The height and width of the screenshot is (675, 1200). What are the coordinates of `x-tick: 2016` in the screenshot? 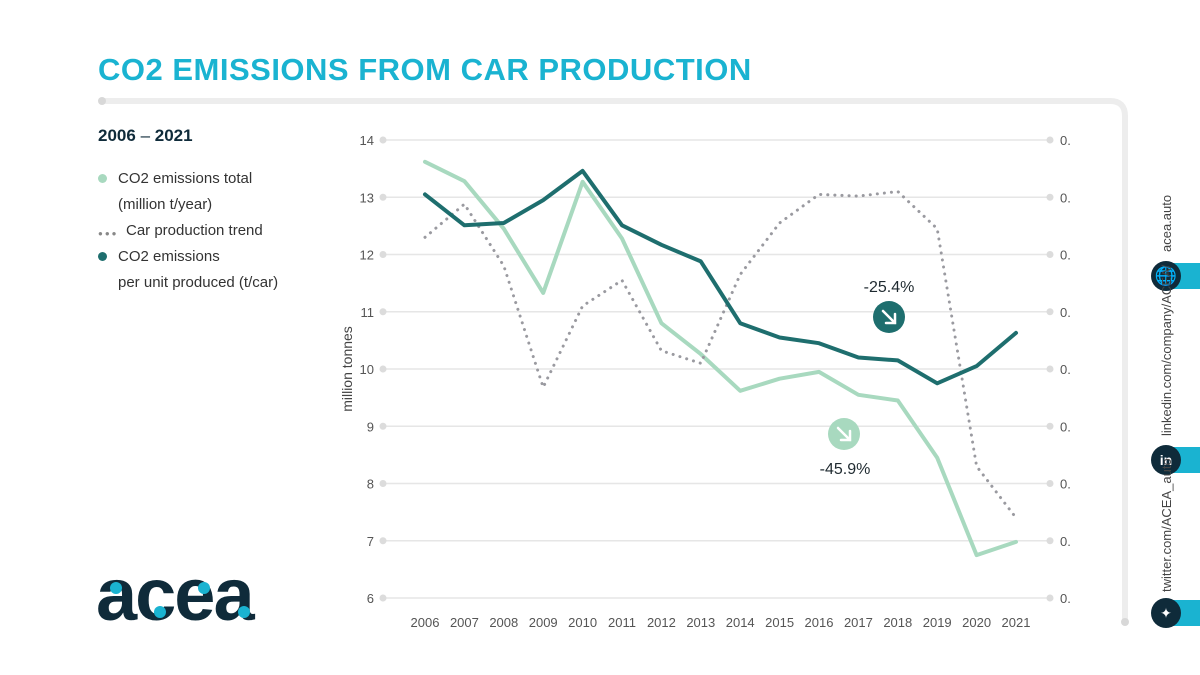 It's located at (819, 622).